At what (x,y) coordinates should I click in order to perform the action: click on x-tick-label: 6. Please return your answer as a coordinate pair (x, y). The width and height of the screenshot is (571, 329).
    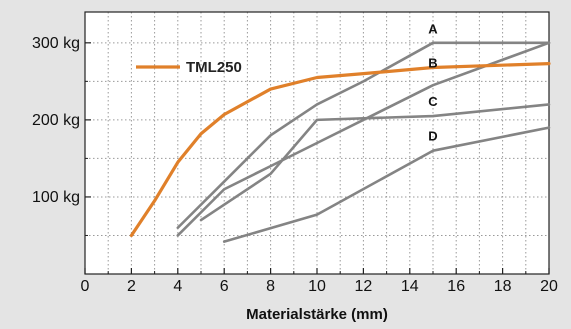
    Looking at the image, I should click on (224, 286).